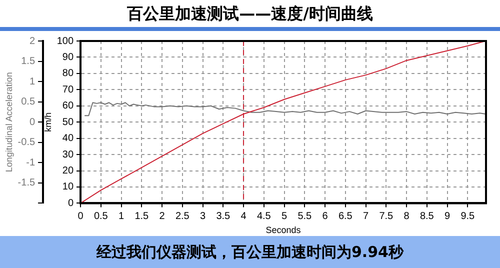  What do you see at coordinates (366, 216) in the screenshot?
I see `x-tick-label: 7` at bounding box center [366, 216].